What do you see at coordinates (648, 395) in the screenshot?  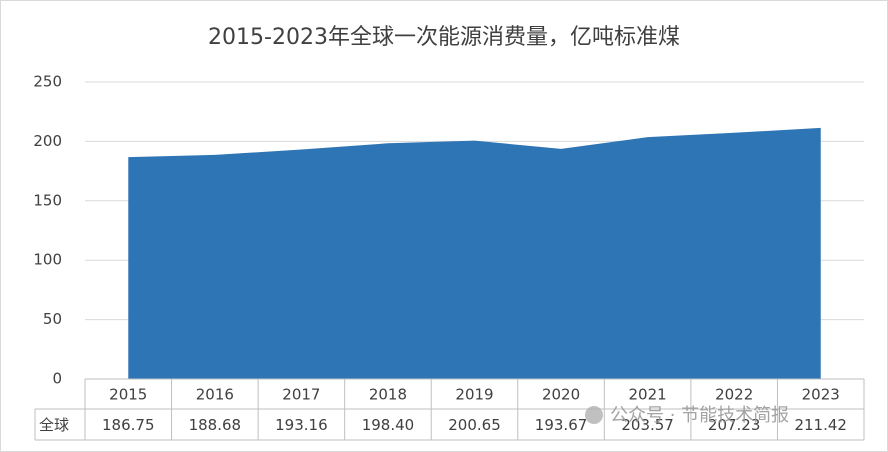 I see `x-tick-label: 2021` at bounding box center [648, 395].